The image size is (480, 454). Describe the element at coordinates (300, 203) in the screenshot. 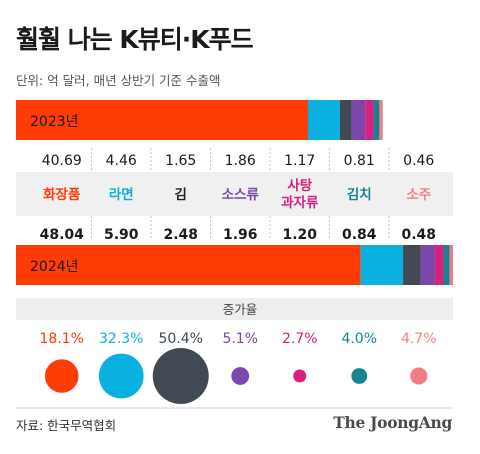

I see `category-label: 과자류` at that location.